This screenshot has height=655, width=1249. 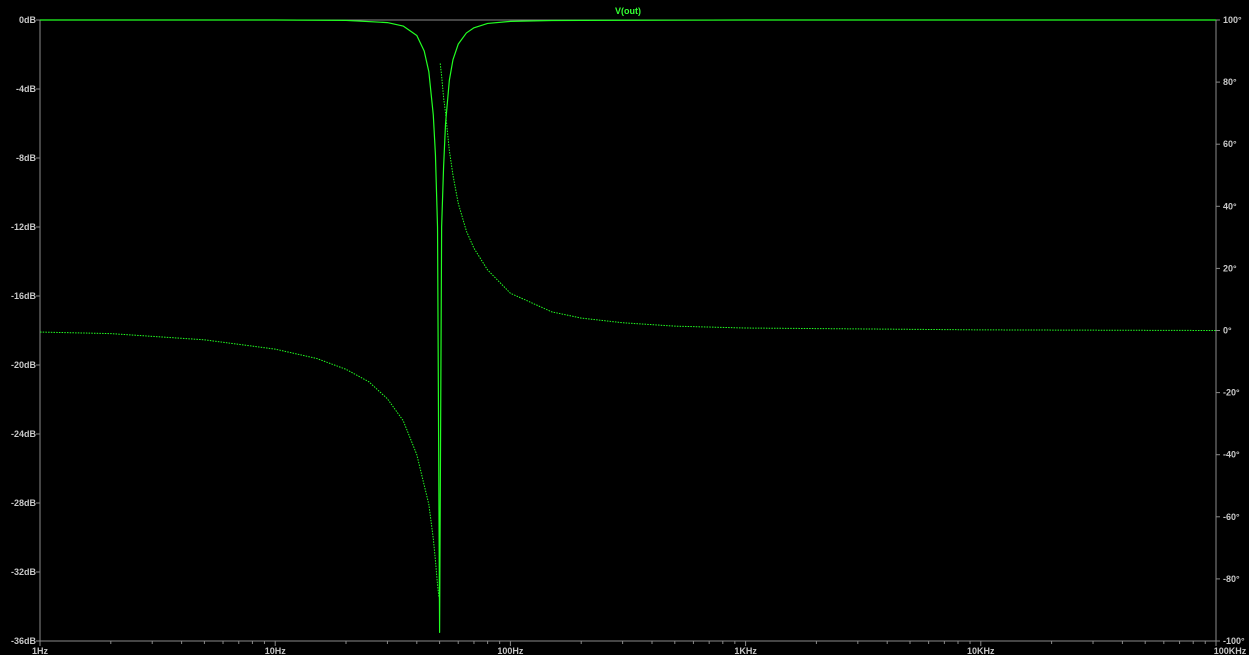 What do you see at coordinates (1230, 206) in the screenshot?
I see `y-right-tick-label: 40°` at bounding box center [1230, 206].